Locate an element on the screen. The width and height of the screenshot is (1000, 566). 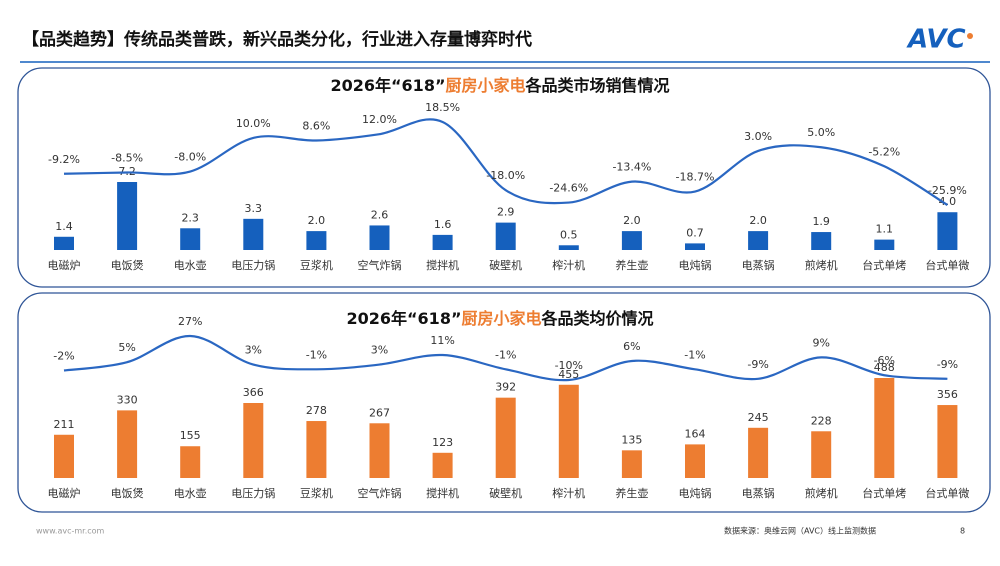
bar-value-label: 1.4 is located at coordinates (64, 226).